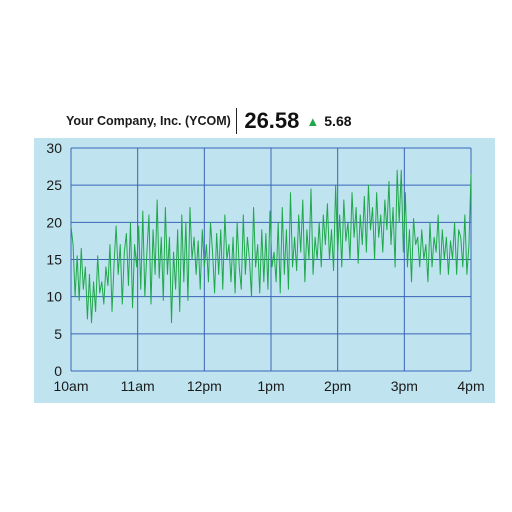 This screenshot has width=512, height=512. What do you see at coordinates (54, 185) in the screenshot?
I see `y-tick-label: 25` at bounding box center [54, 185].